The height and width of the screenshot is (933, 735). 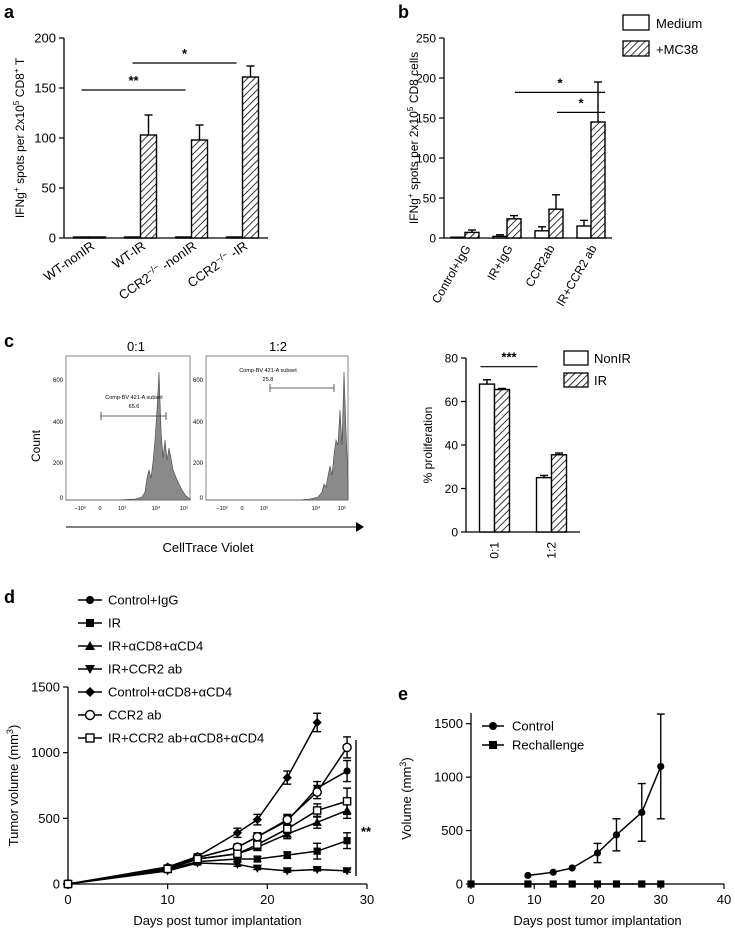 What do you see at coordinates (20, 87) in the screenshot?
I see `label-part: CD8` at bounding box center [20, 87].